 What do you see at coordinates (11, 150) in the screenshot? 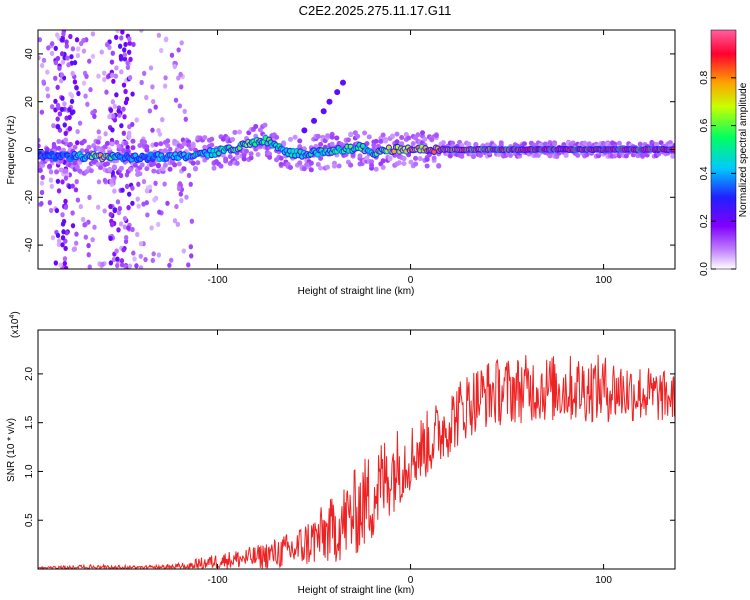
I see `top-ylabel: Frequency (Hz)` at bounding box center [11, 150].